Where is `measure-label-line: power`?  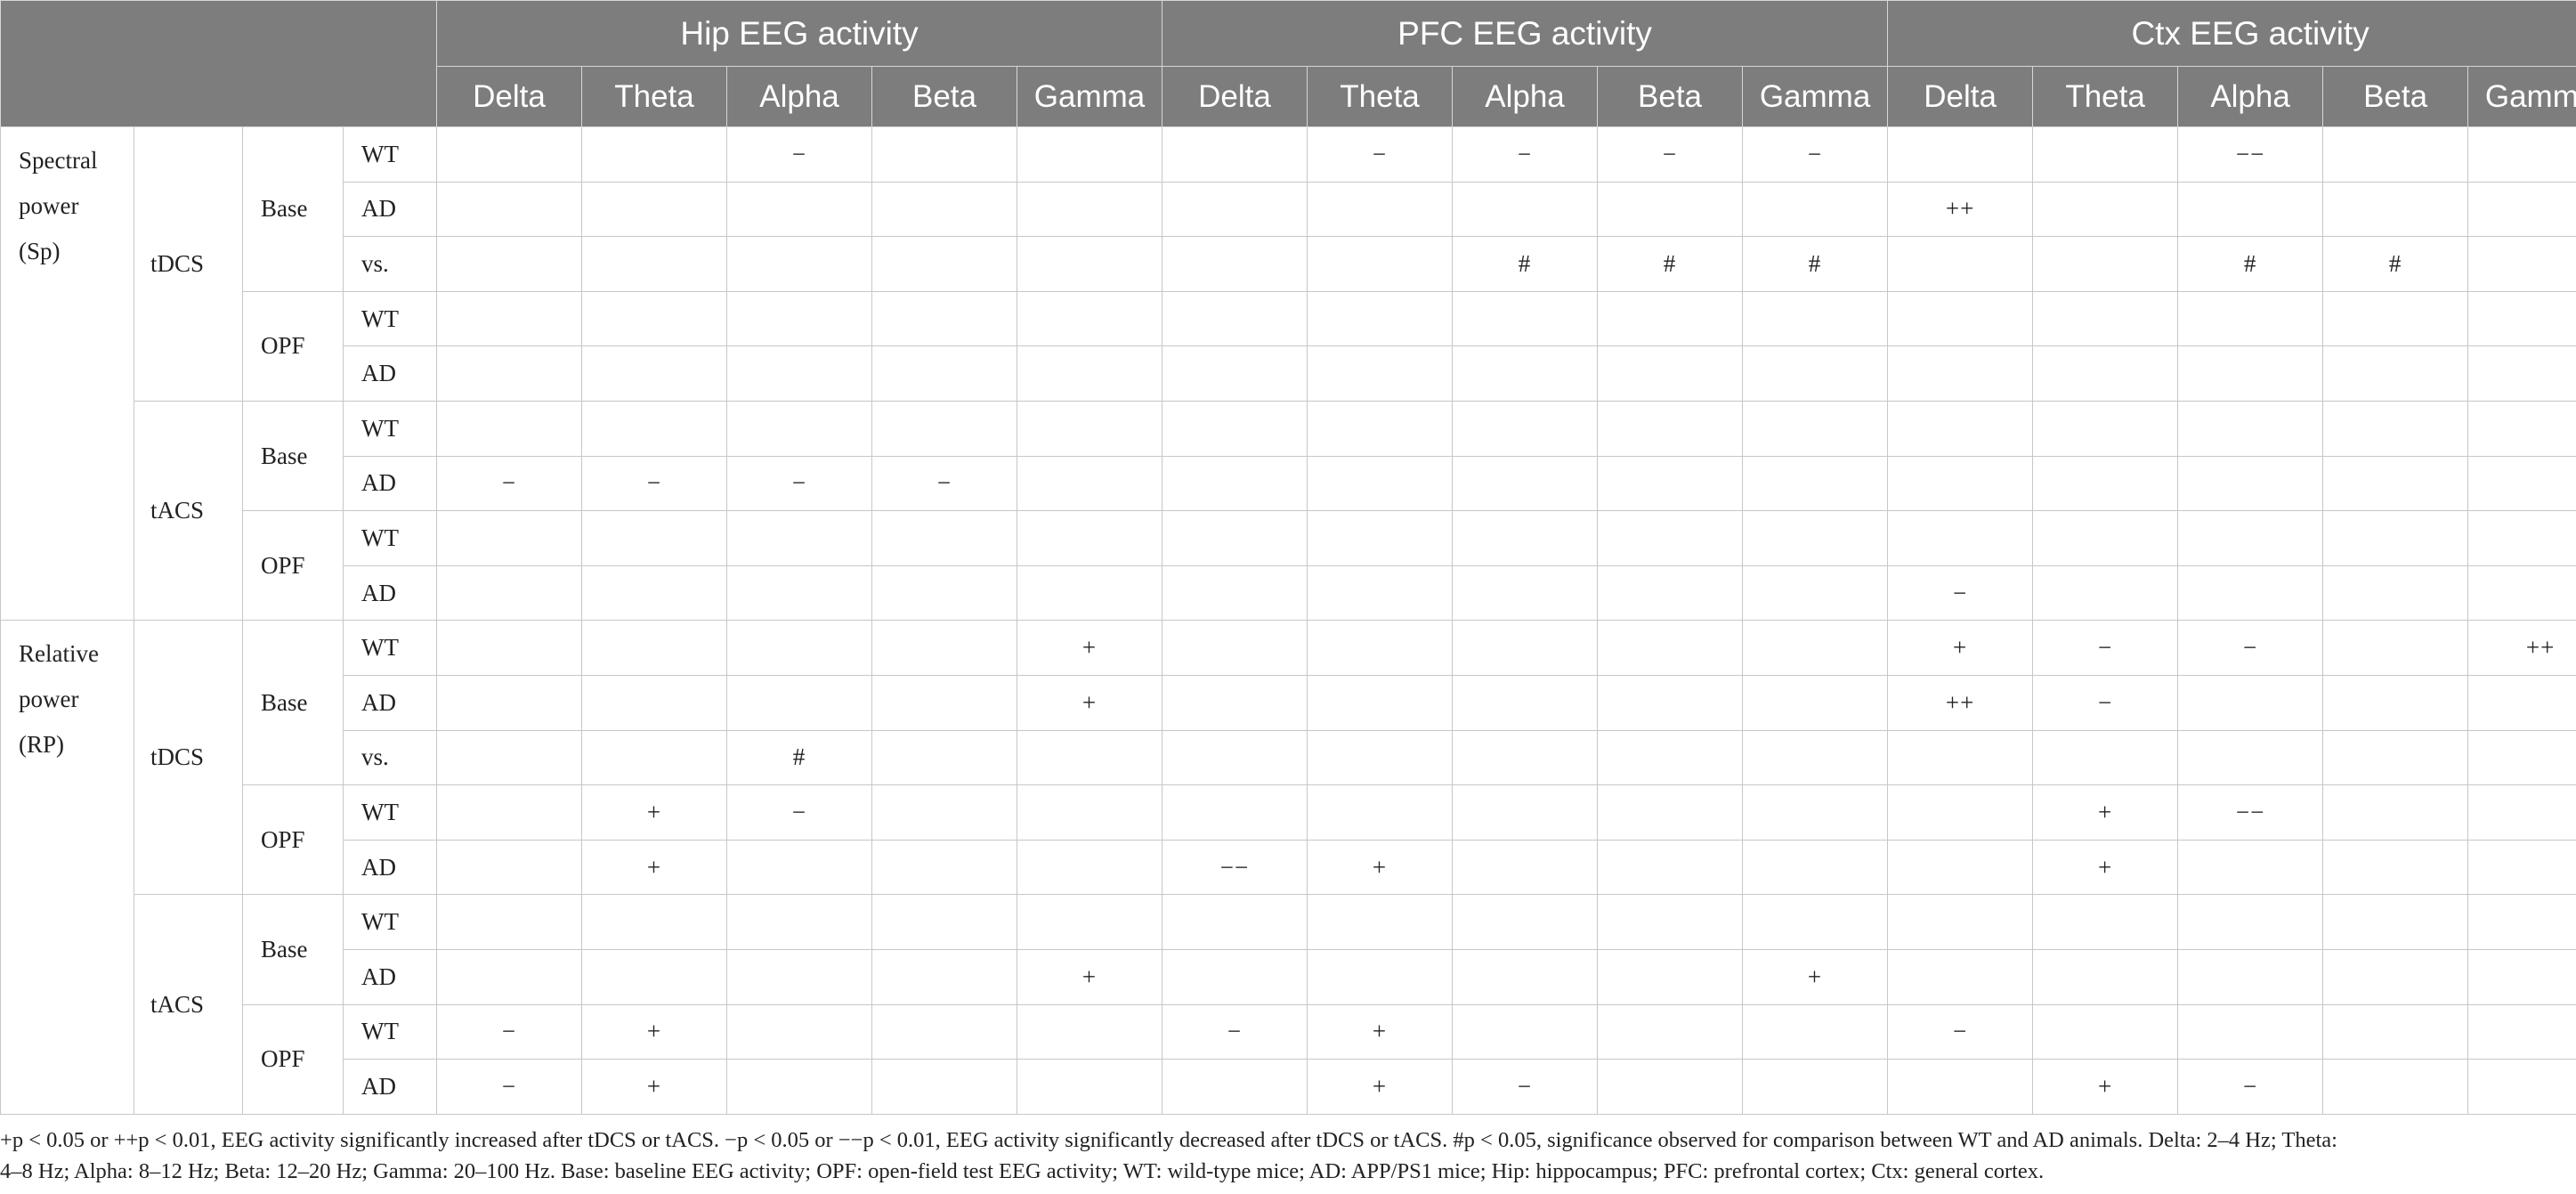
measure-label-line: power is located at coordinates (49, 700).